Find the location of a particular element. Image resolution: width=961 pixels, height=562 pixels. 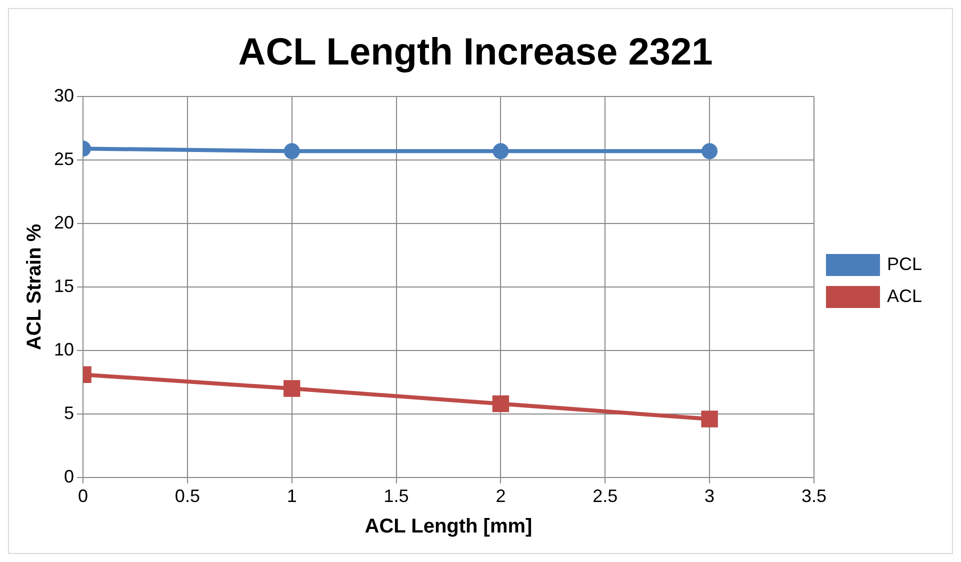

y-tick-label: 30 is located at coordinates (64, 96).